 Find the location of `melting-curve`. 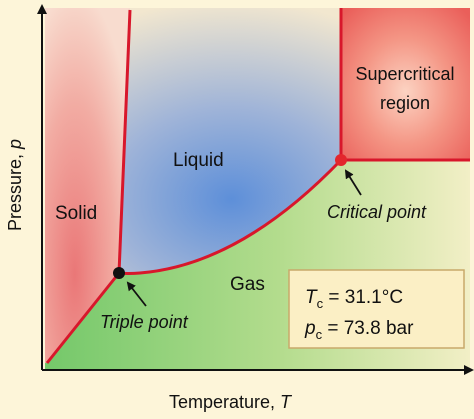

melting-curve is located at coordinates (124, 141).